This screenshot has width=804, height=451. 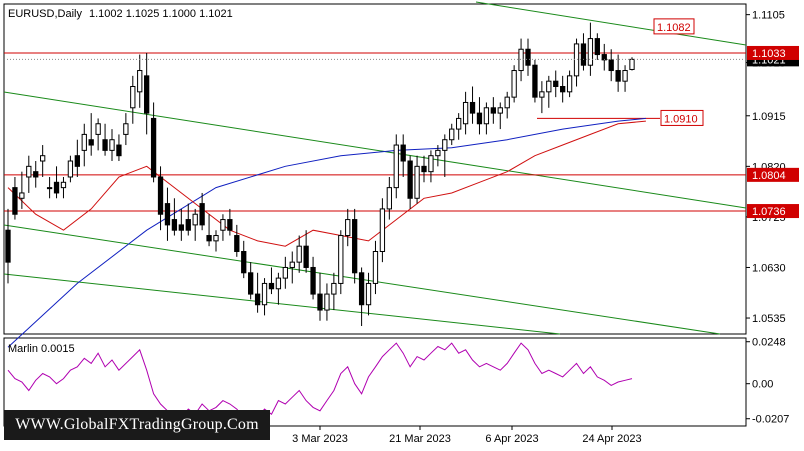 I want to click on indicator-tick-label: 0.0248, so click(x=769, y=343).